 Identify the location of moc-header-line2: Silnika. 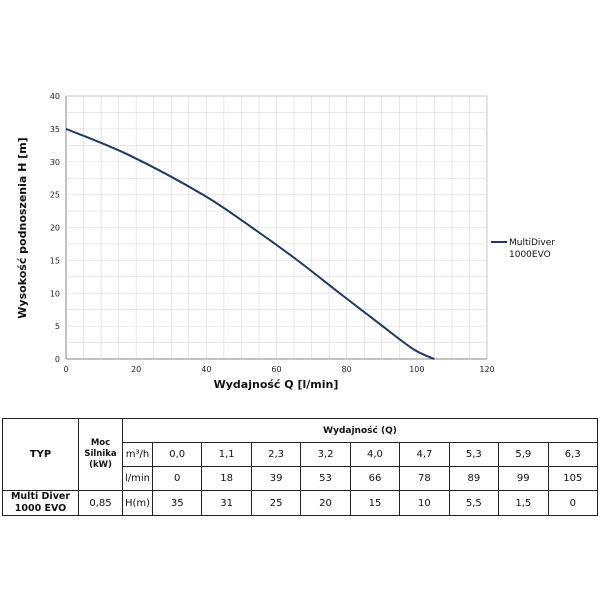
(100, 454).